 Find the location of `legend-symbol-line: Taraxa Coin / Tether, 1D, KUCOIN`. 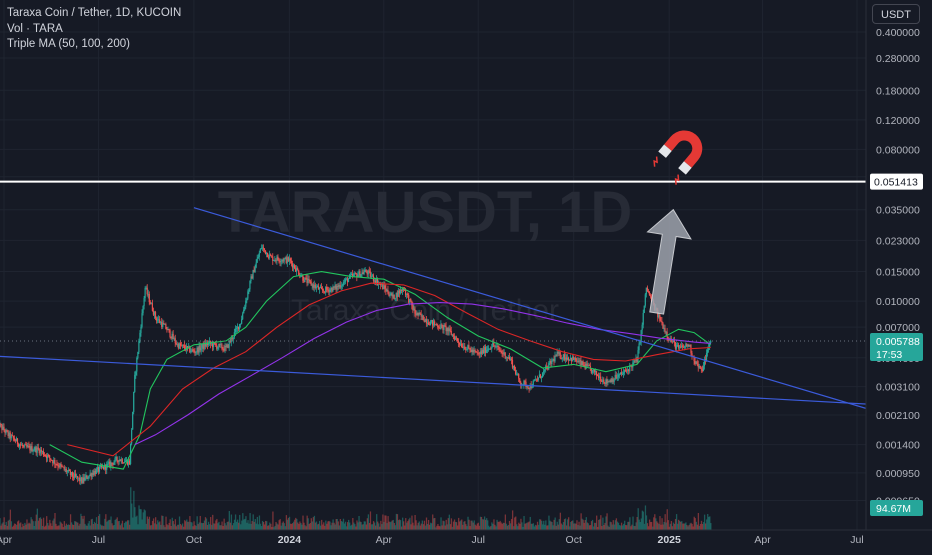

legend-symbol-line: Taraxa Coin / Tether, 1D, KUCOIN is located at coordinates (94, 14).